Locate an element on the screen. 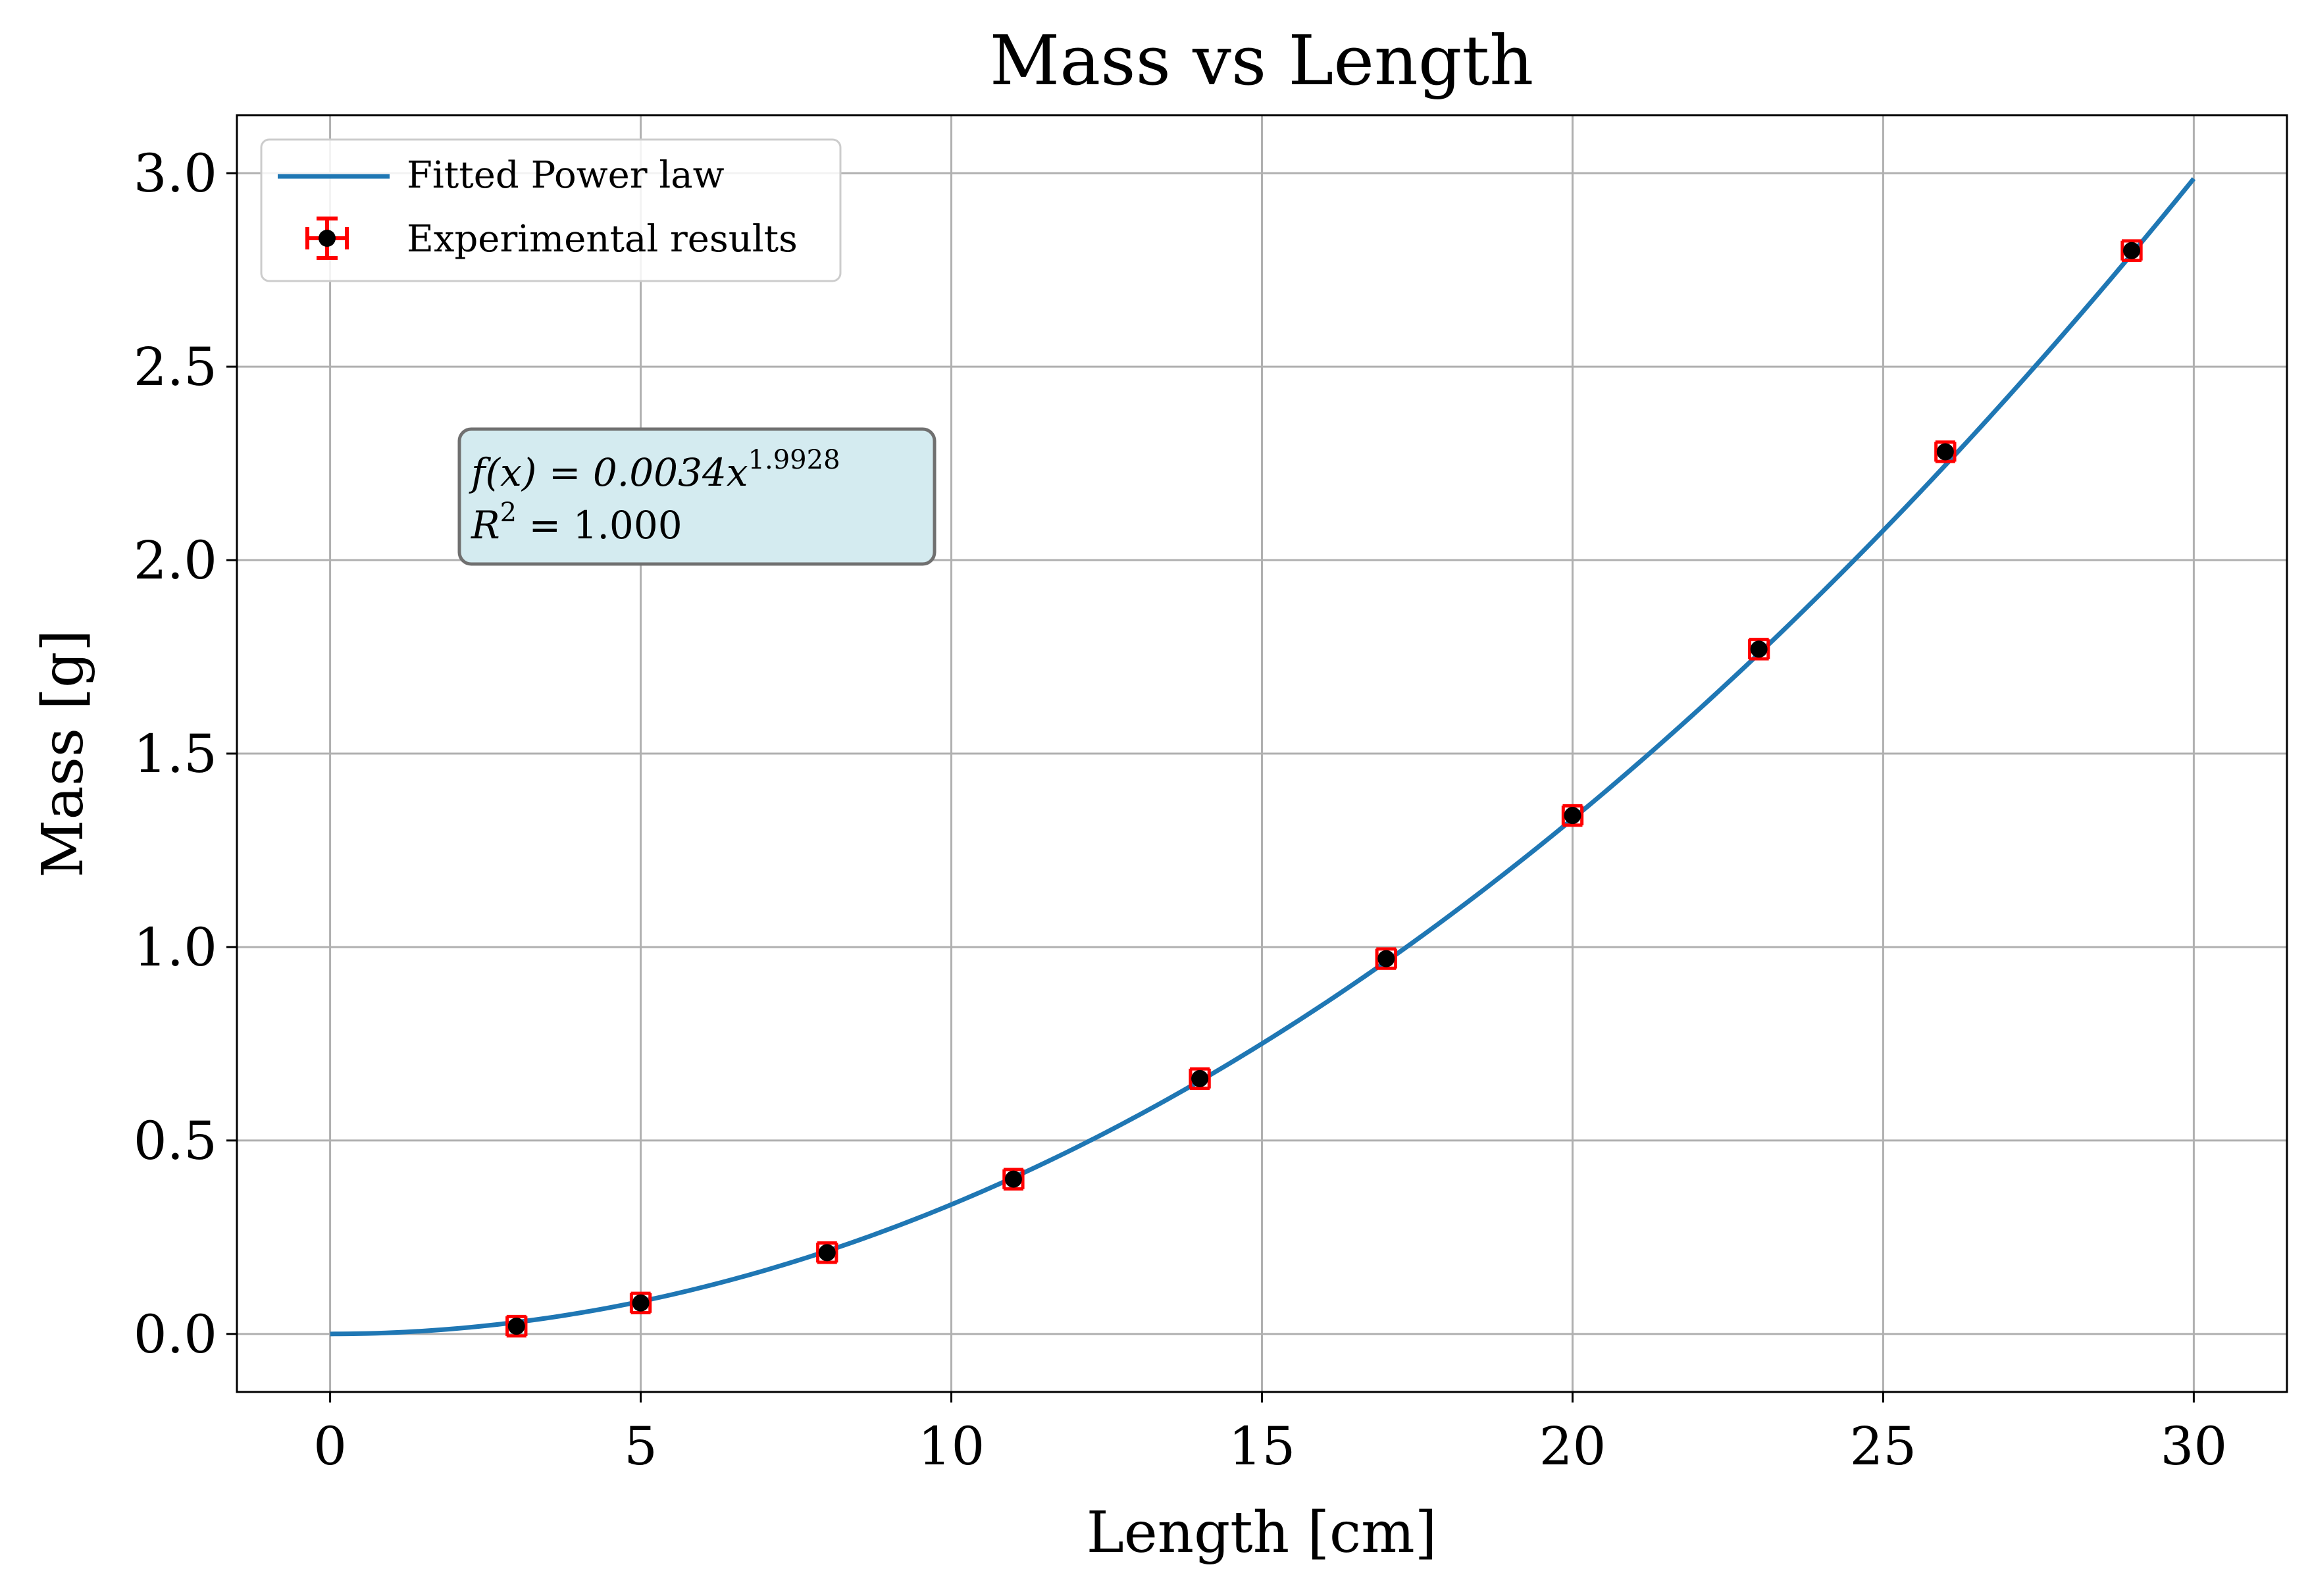 The width and height of the screenshot is (2310, 1596). legend: Fitted Power law Experimental results is located at coordinates (551, 210).